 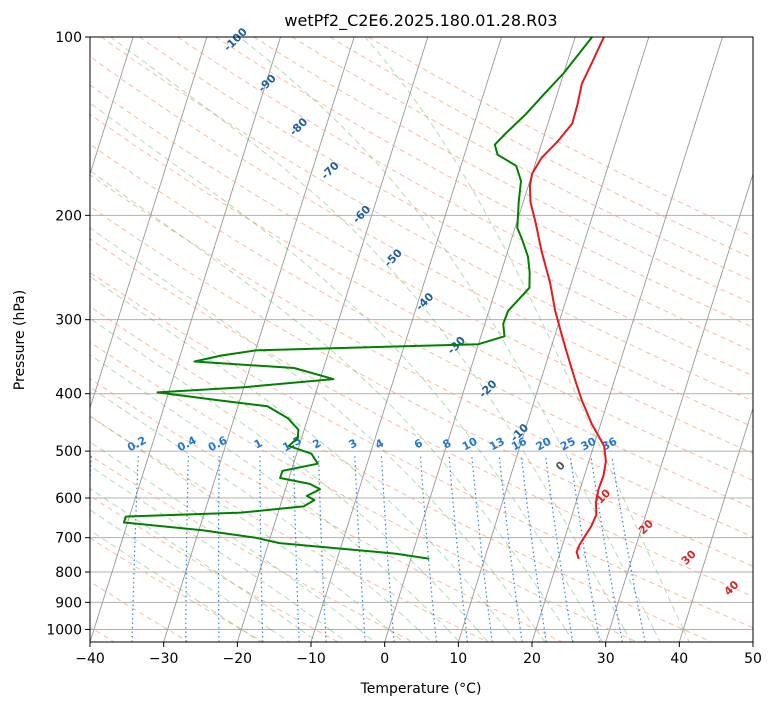 I want to click on x-tick-label: 40, so click(x=679, y=659).